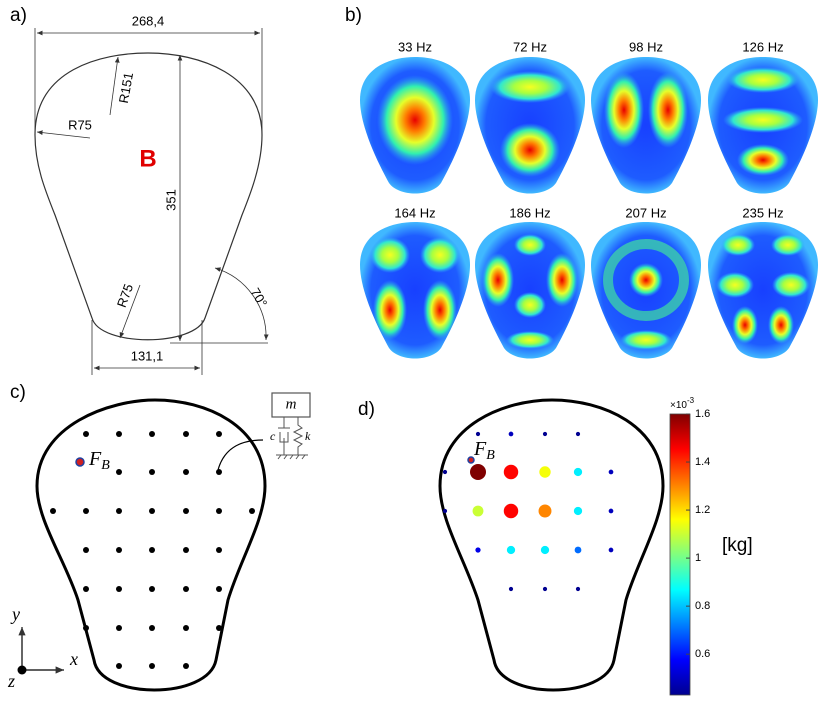 This screenshot has width=825, height=705. What do you see at coordinates (415, 46) in the screenshot?
I see `mode-frequency: 33 Hz` at bounding box center [415, 46].